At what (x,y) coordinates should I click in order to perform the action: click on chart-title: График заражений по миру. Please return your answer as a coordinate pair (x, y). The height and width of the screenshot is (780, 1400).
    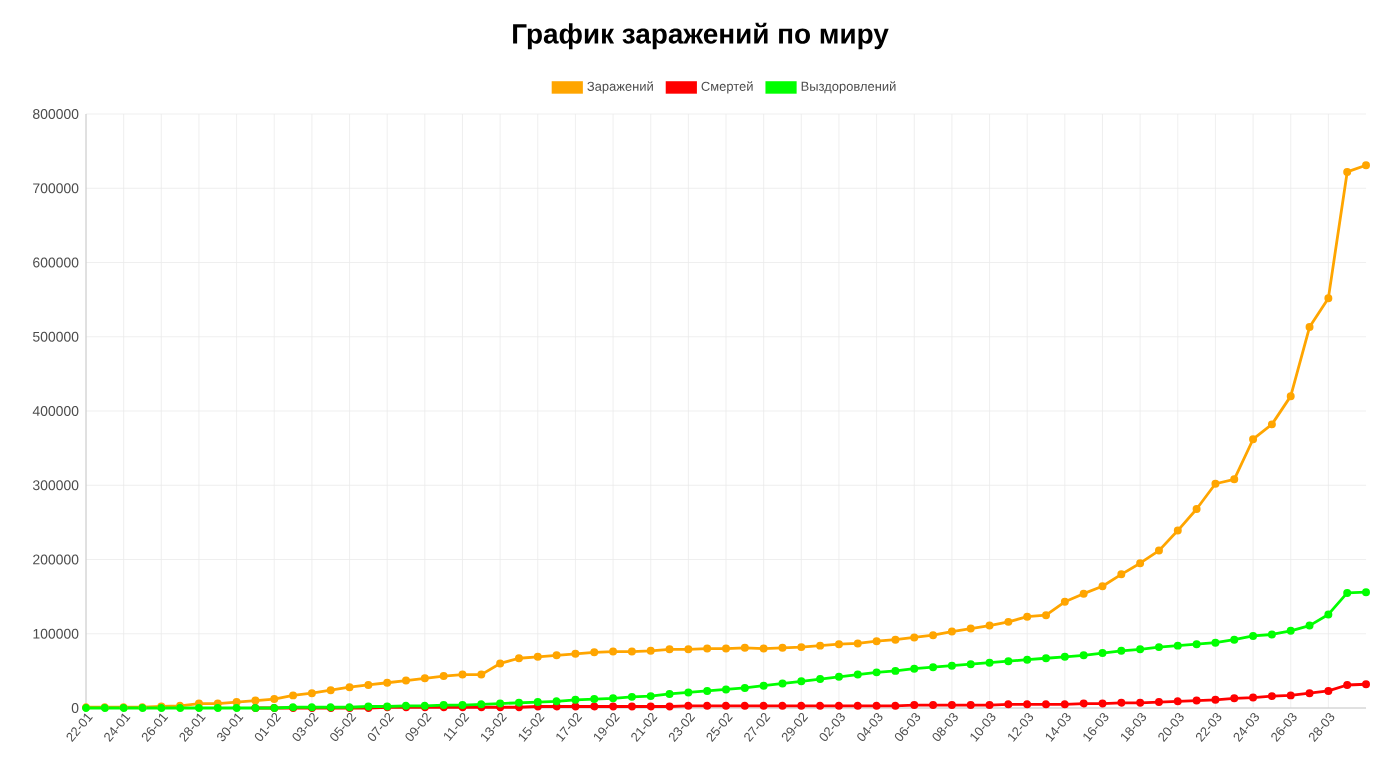
    Looking at the image, I should click on (701, 36).